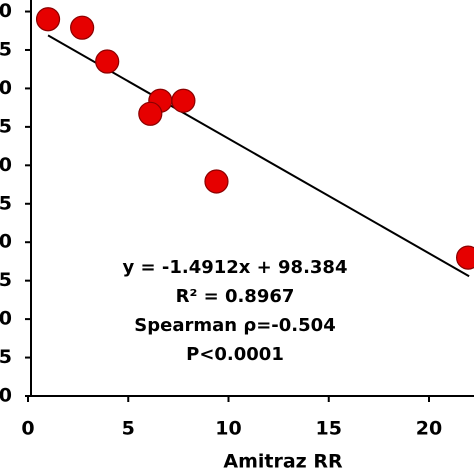 This screenshot has width=474, height=474. I want to click on y-tick-label: 50, so click(6, 396).